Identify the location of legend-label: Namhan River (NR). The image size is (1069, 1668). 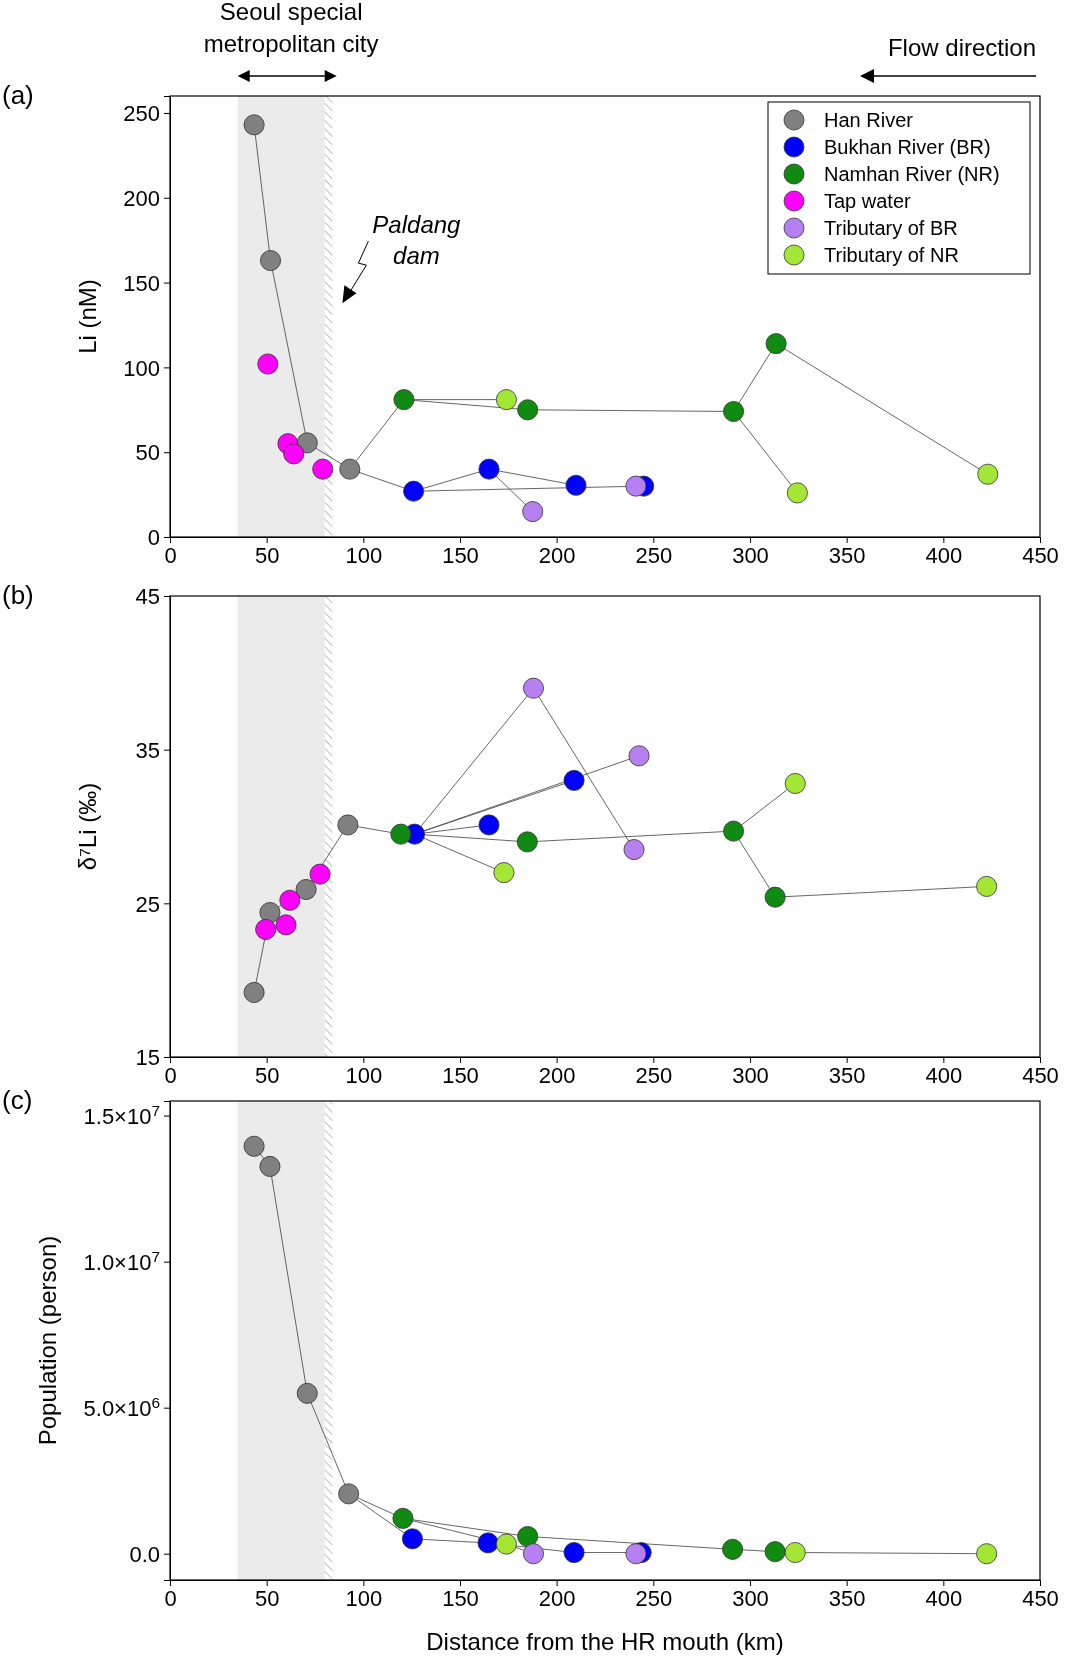
(912, 174).